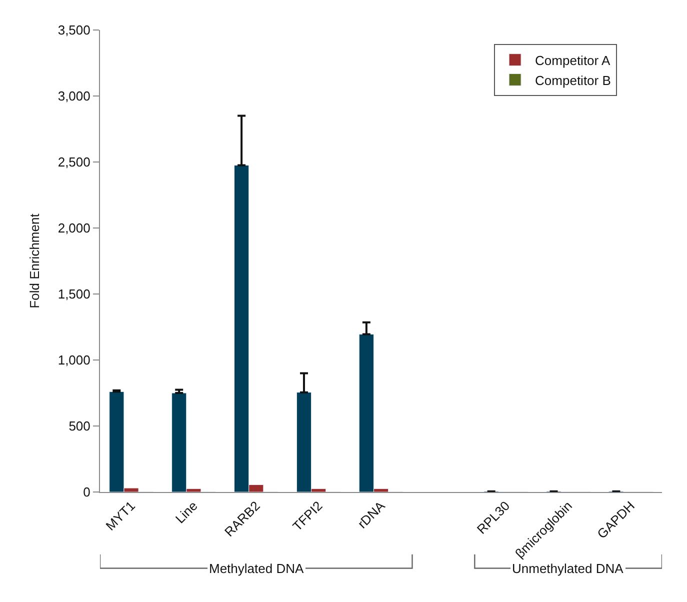  Describe the element at coordinates (74, 360) in the screenshot. I see `y-tick-label: 1,000` at that location.